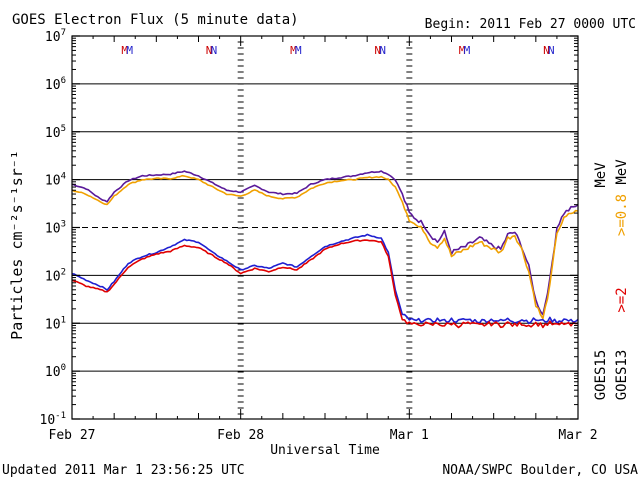  What do you see at coordinates (337, 50) in the screenshot?
I see `satellite-markers: MM NN MM NN MM NN` at bounding box center [337, 50].